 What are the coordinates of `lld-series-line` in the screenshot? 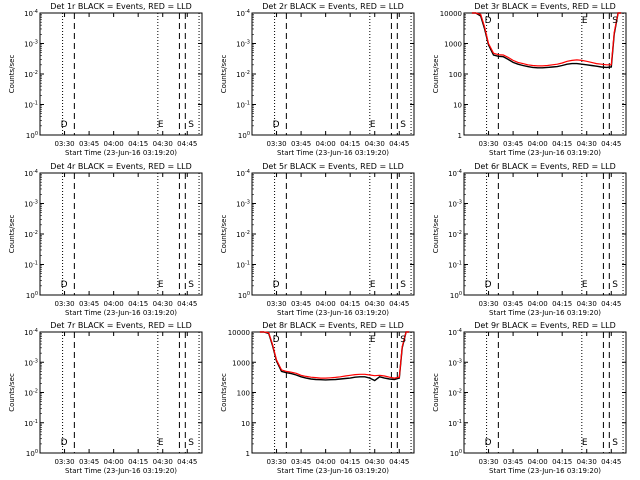 It's located at (334, 355).